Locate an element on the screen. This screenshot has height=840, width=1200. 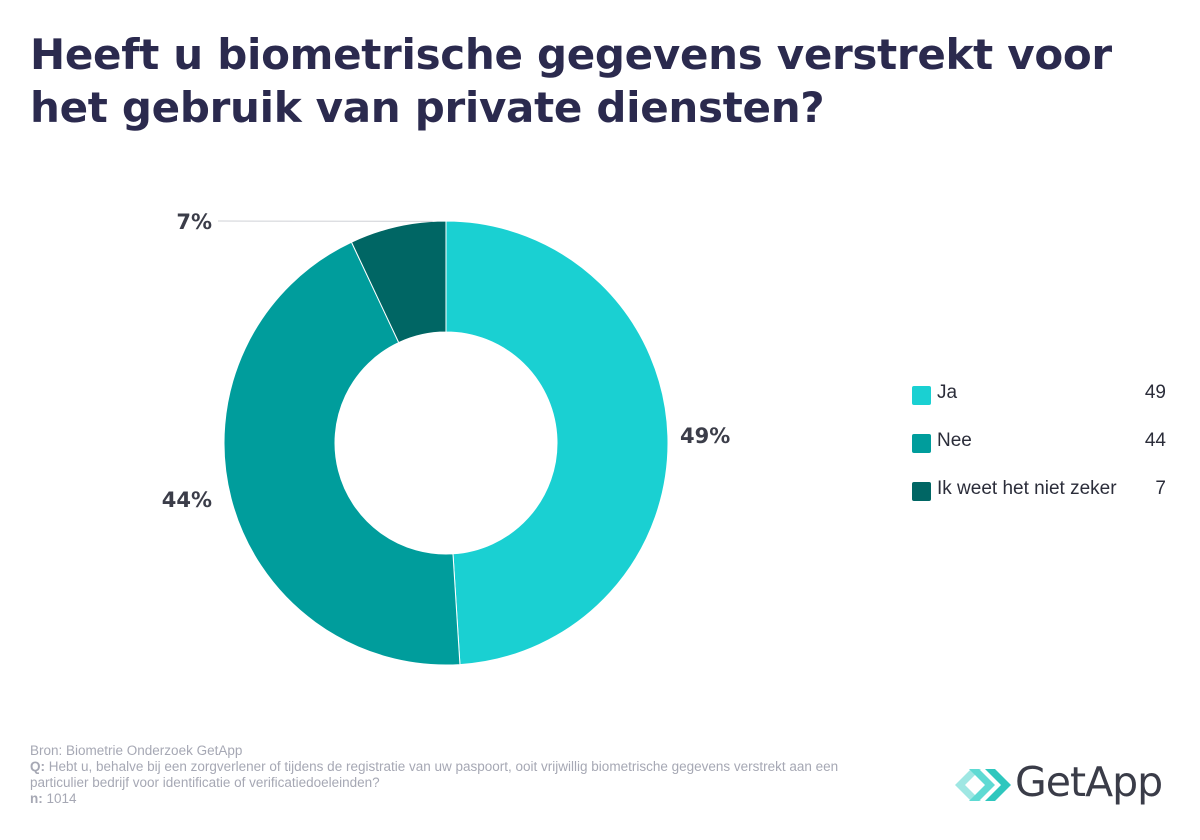
sample-size-prefix: n: is located at coordinates (36, 798).